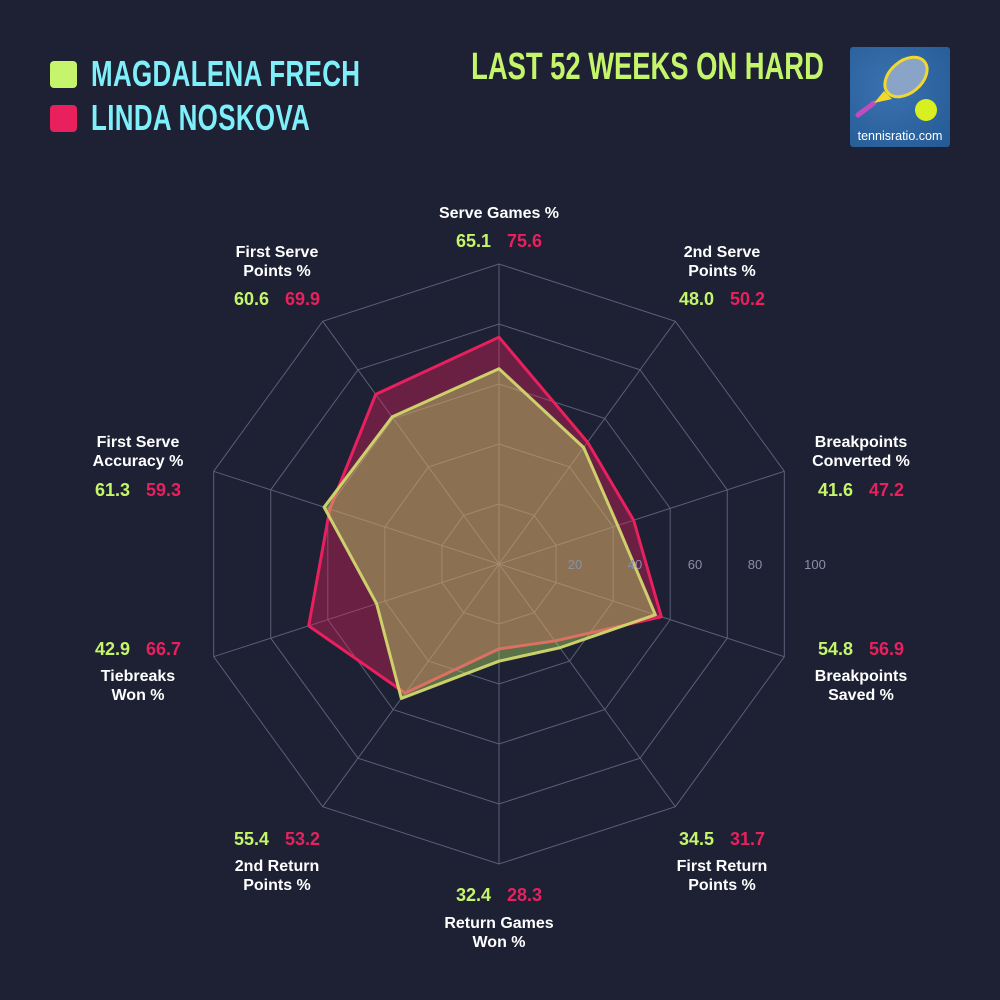 This screenshot has width=1000, height=1000. What do you see at coordinates (473, 241) in the screenshot?
I see `value-label-player1: 65.1` at bounding box center [473, 241].